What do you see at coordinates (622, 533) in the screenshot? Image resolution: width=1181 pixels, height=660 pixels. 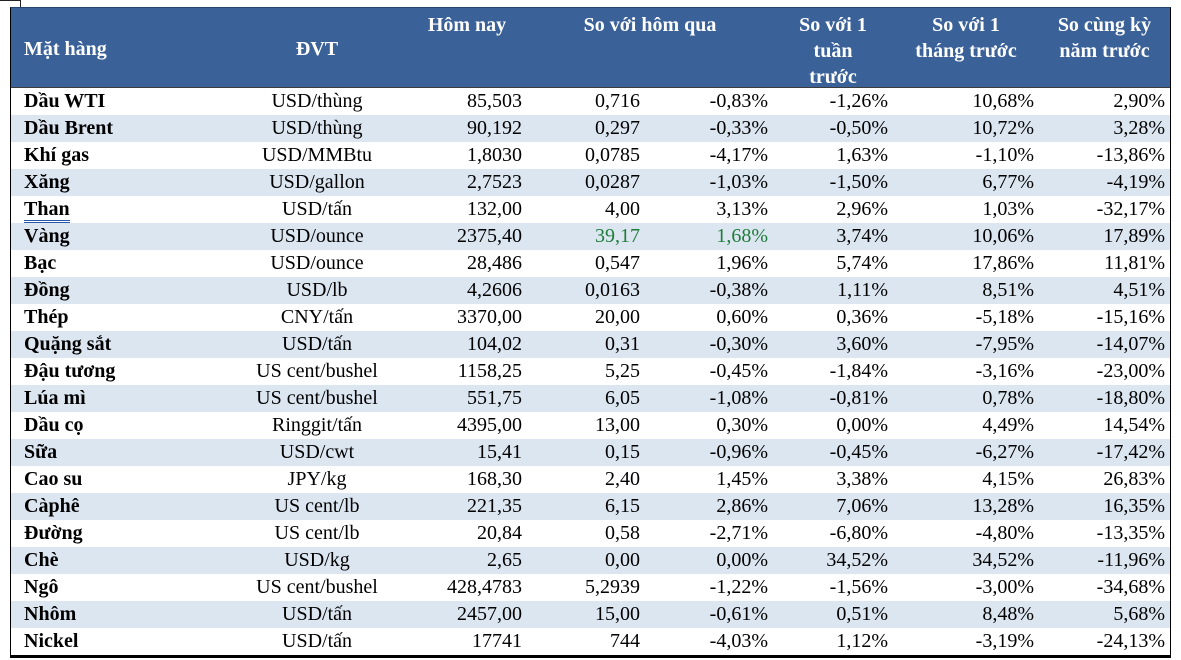 I see `cell-change: 0,58` at bounding box center [622, 533].